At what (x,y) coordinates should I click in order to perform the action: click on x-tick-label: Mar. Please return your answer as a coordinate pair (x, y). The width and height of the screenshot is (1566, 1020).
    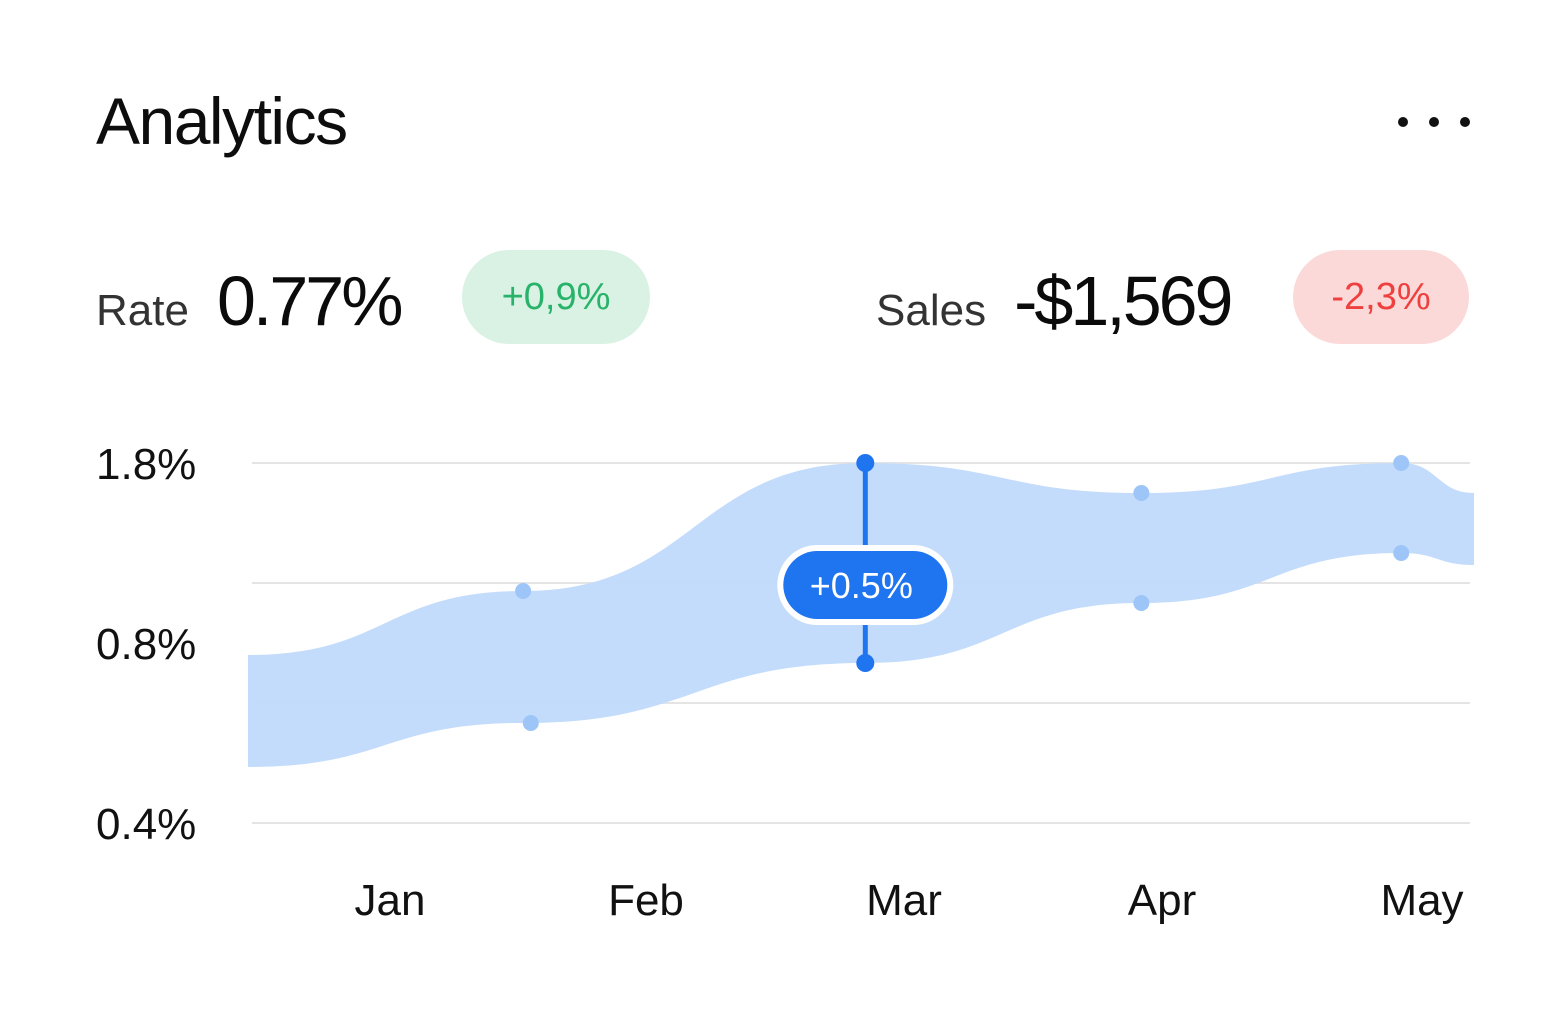
    Looking at the image, I should click on (904, 900).